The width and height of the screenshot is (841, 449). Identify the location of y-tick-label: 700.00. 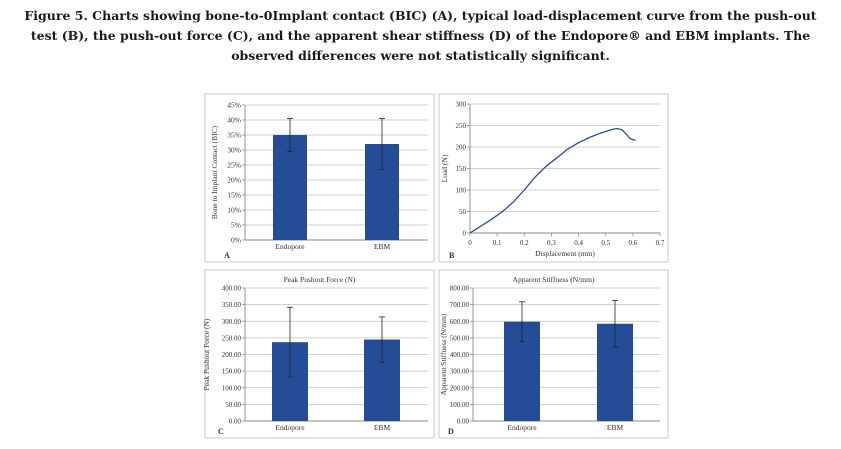
(460, 305).